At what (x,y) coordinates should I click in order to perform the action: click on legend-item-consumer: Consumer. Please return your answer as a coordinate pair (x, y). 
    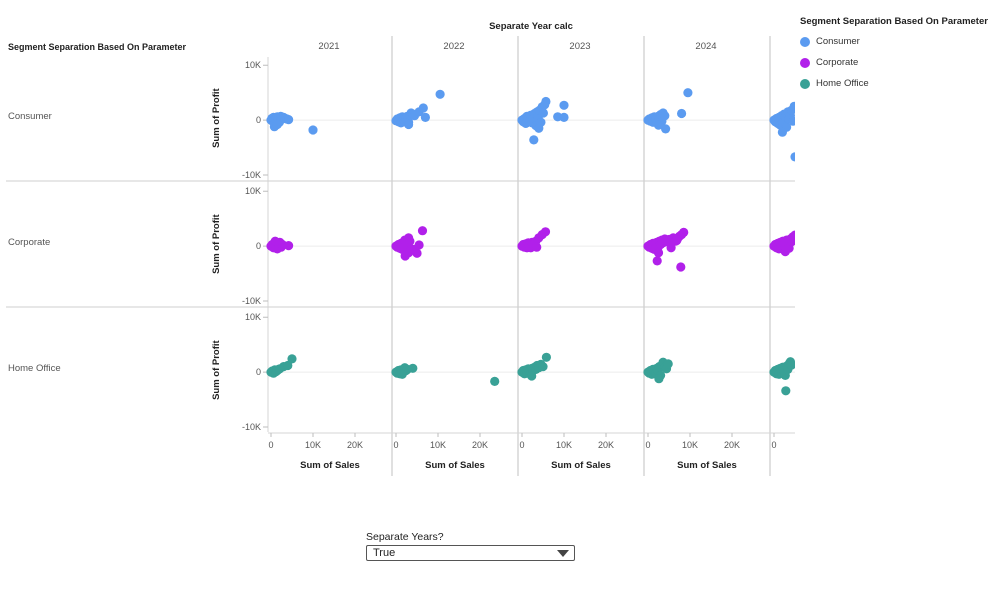
    Looking at the image, I should click on (897, 41).